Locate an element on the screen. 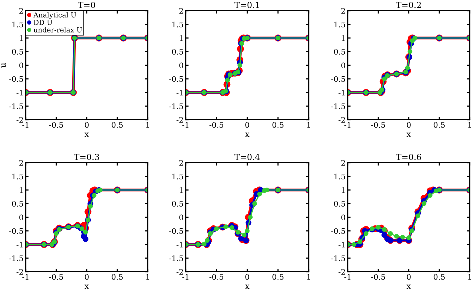 The width and height of the screenshot is (474, 289). y-axis-title: u is located at coordinates (4, 65).